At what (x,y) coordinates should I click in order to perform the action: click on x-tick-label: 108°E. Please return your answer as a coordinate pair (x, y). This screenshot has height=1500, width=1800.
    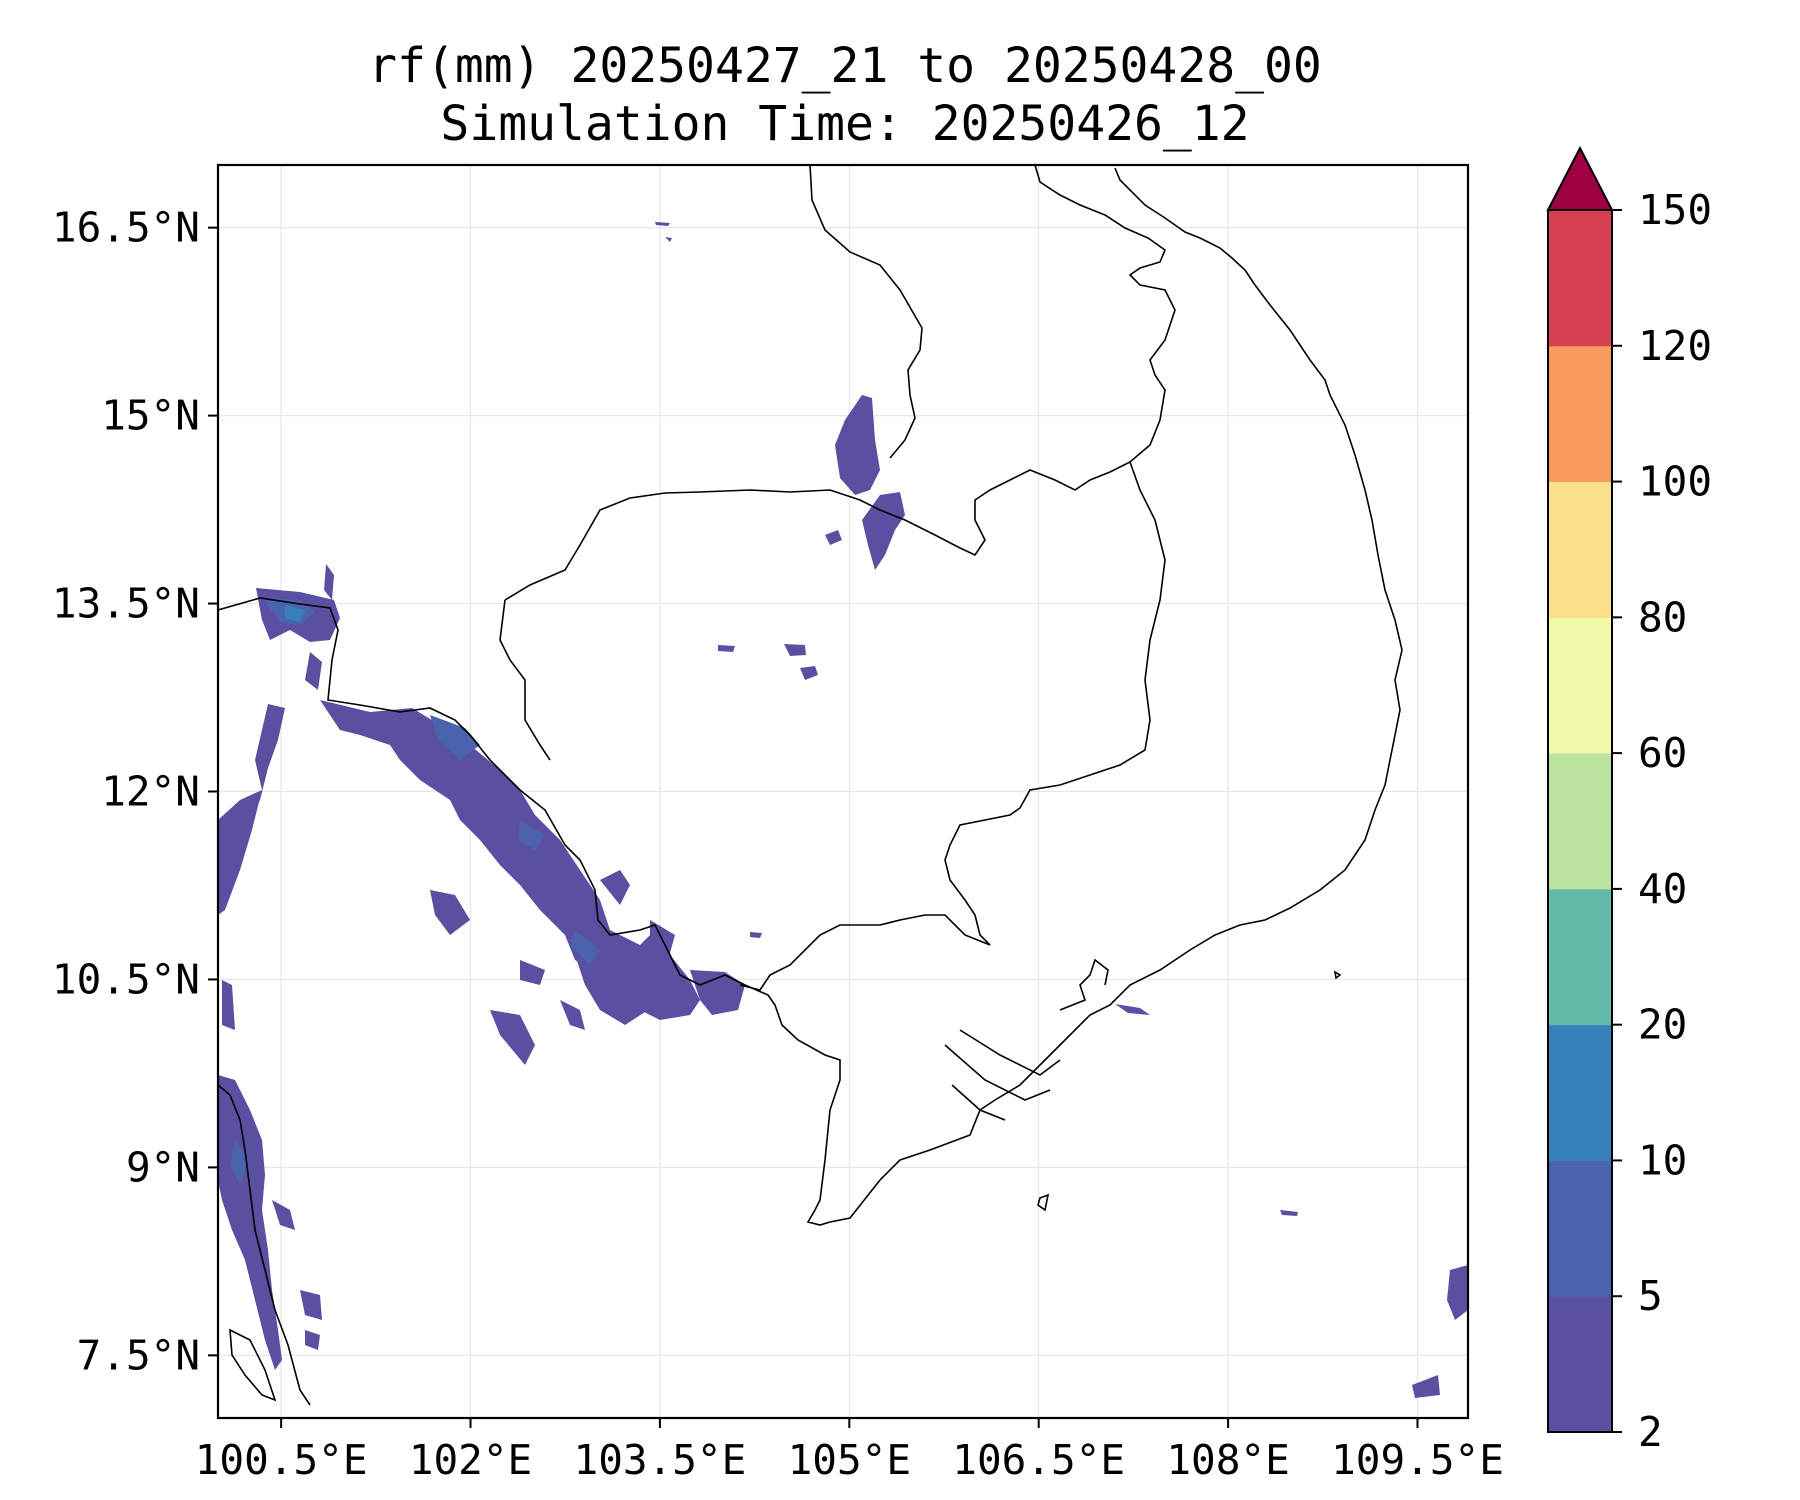
    Looking at the image, I should click on (1227, 1460).